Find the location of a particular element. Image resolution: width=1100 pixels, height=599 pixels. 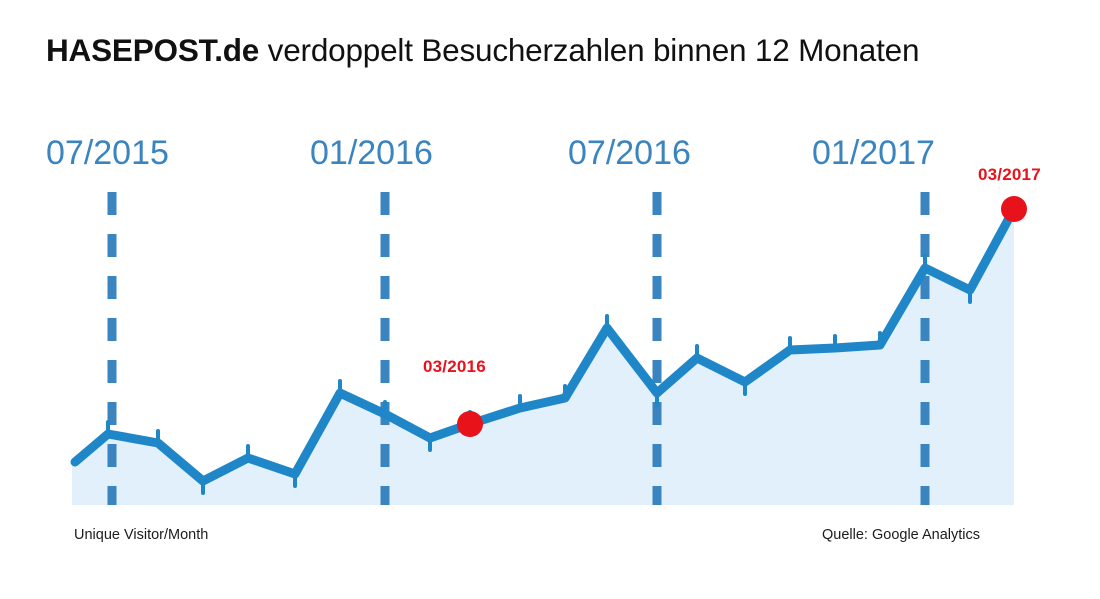

period-label-01-2017: 01/2017 is located at coordinates (873, 153).